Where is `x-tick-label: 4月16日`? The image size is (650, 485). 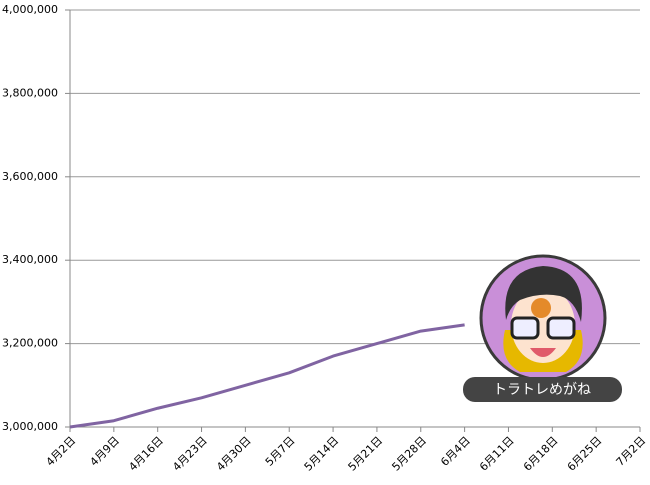 x-tick-label: 4月16日 is located at coordinates (146, 454).